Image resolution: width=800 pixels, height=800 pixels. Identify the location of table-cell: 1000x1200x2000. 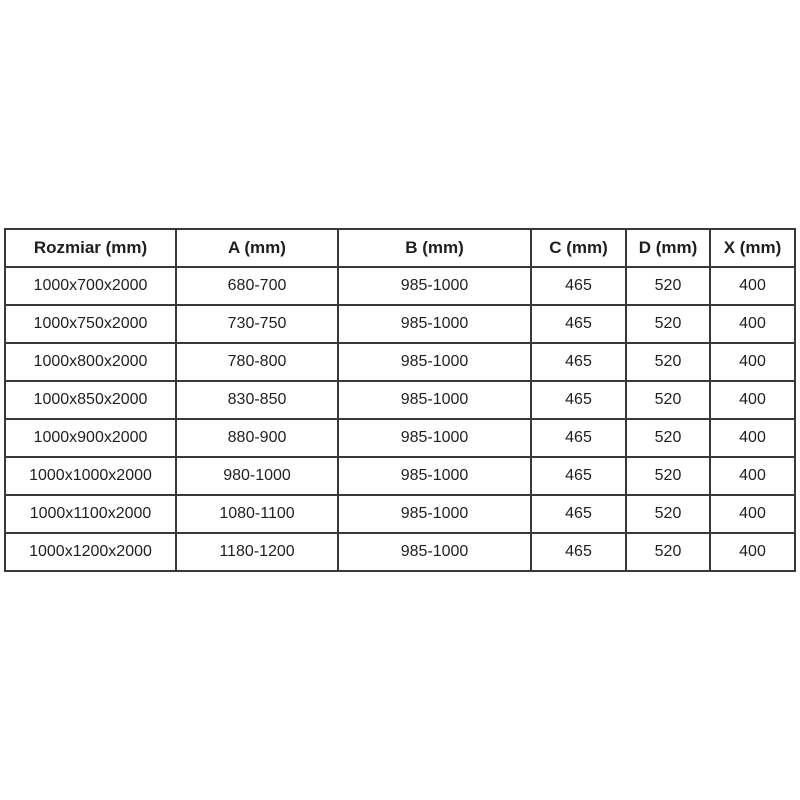
(90, 552).